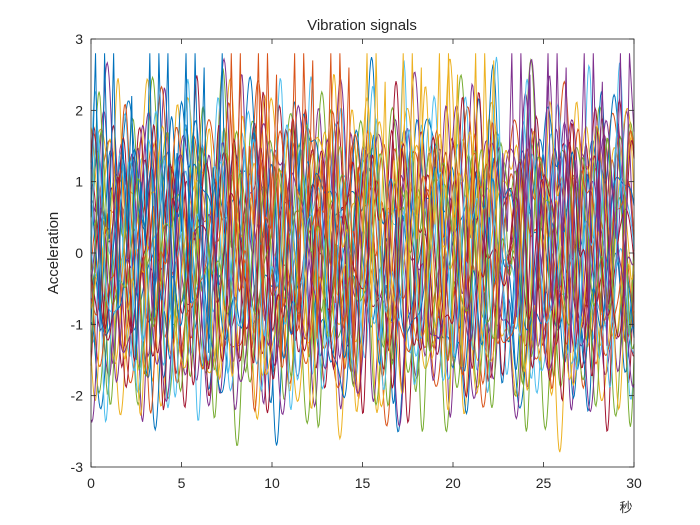 Image resolution: width=700 pixels, height=525 pixels. Describe the element at coordinates (453, 483) in the screenshot. I see `x-tick-label: 20` at that location.